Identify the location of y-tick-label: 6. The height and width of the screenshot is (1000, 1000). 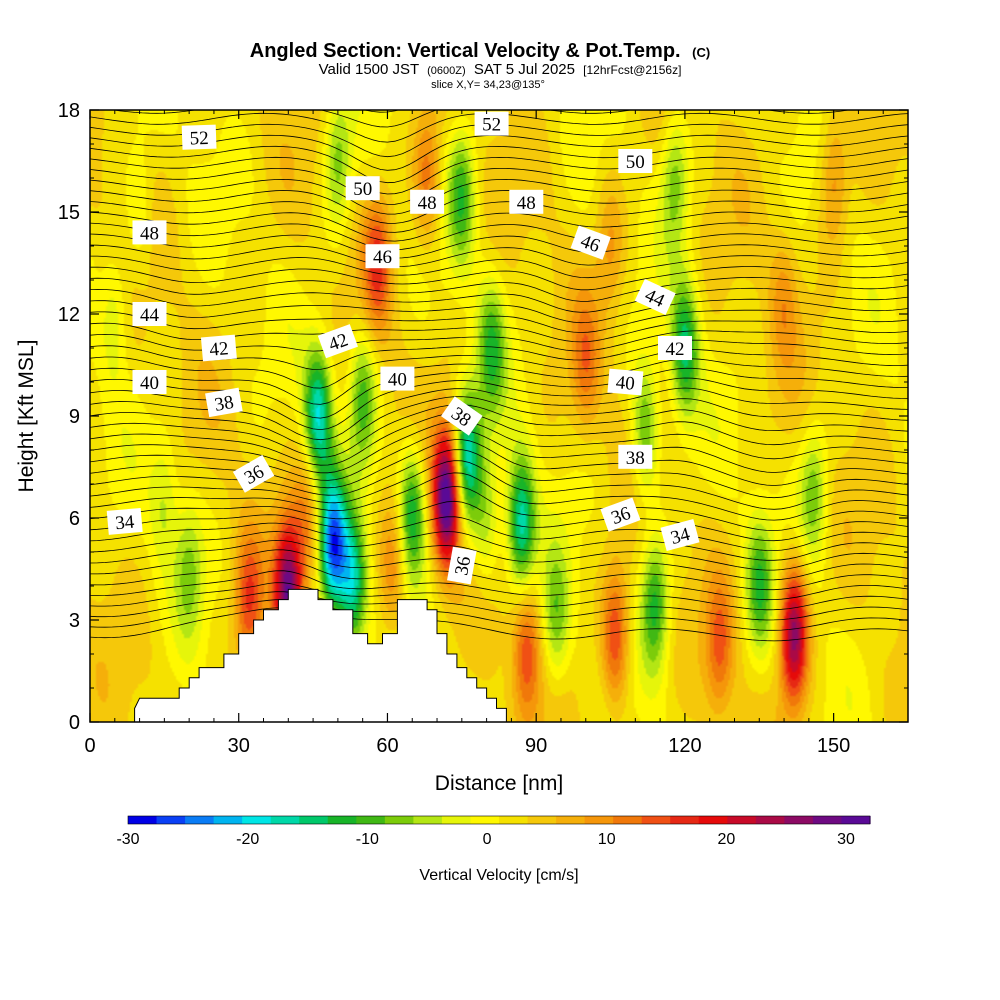
(74, 519).